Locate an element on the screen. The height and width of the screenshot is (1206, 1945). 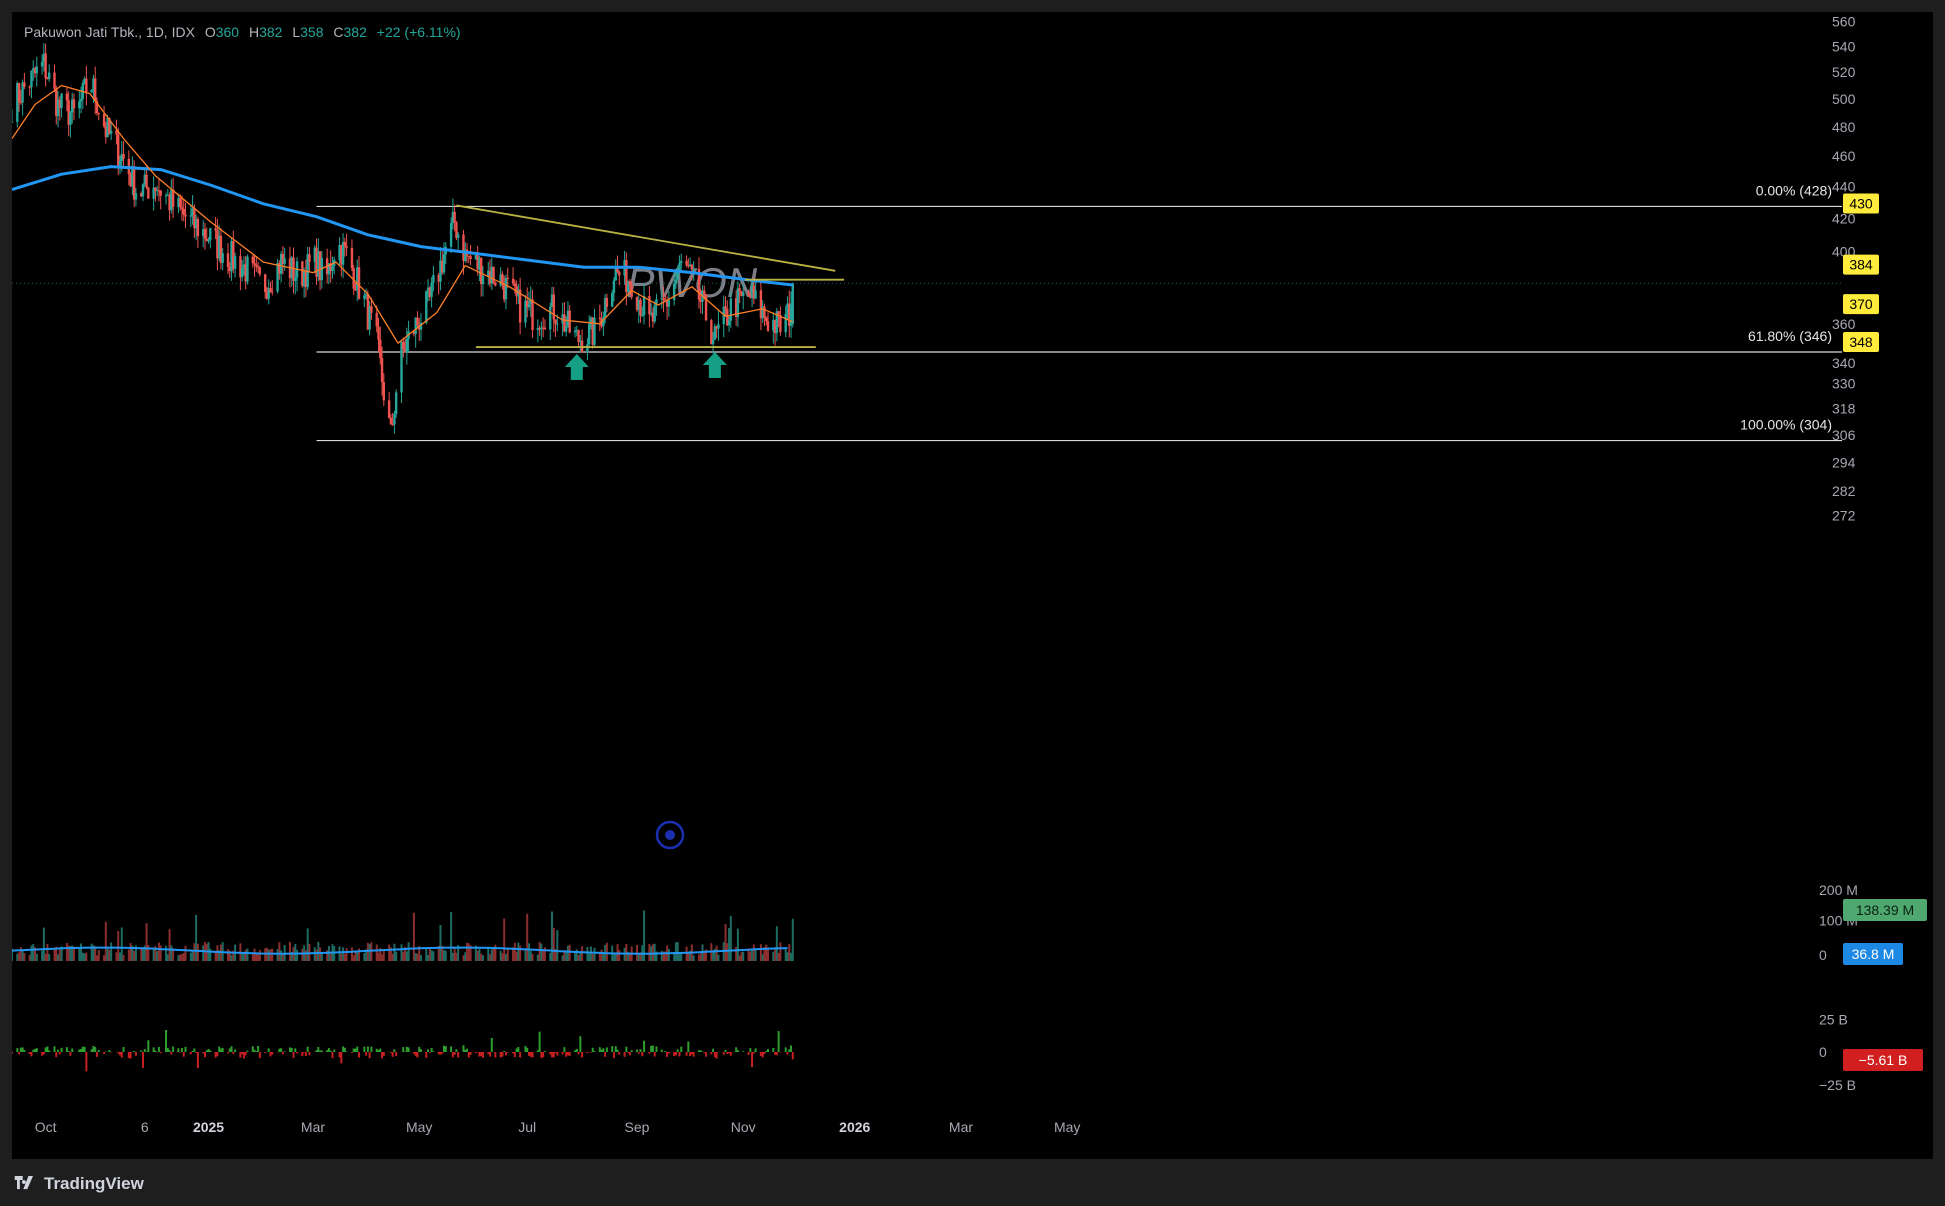
price-tick-label: 480 is located at coordinates (1844, 127).